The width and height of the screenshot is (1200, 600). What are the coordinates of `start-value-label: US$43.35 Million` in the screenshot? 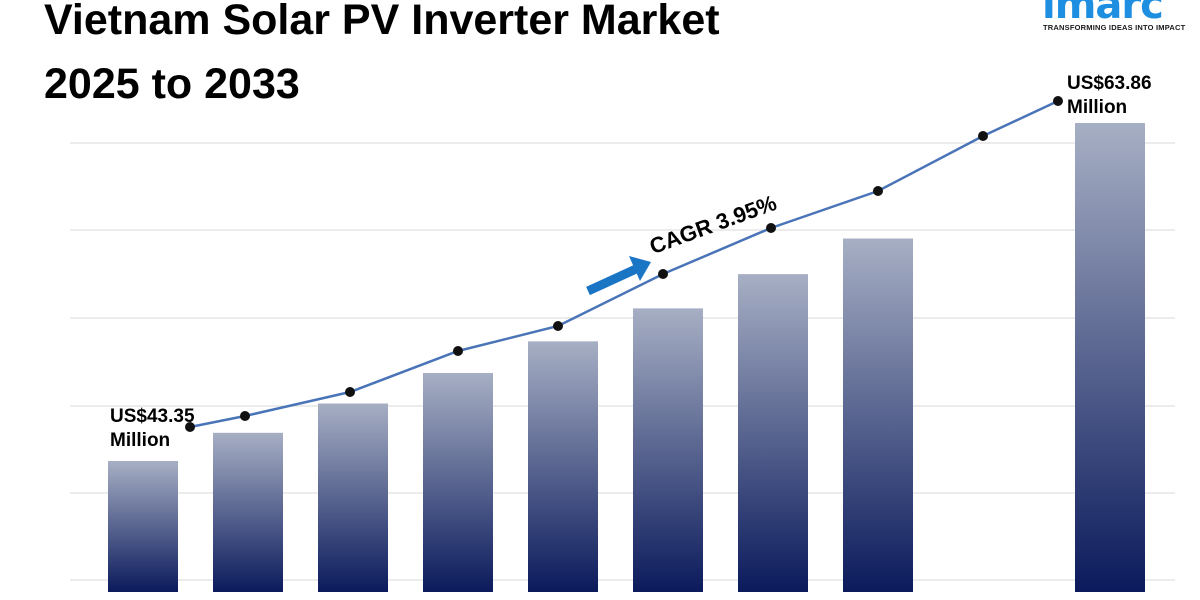 It's located at (152, 429).